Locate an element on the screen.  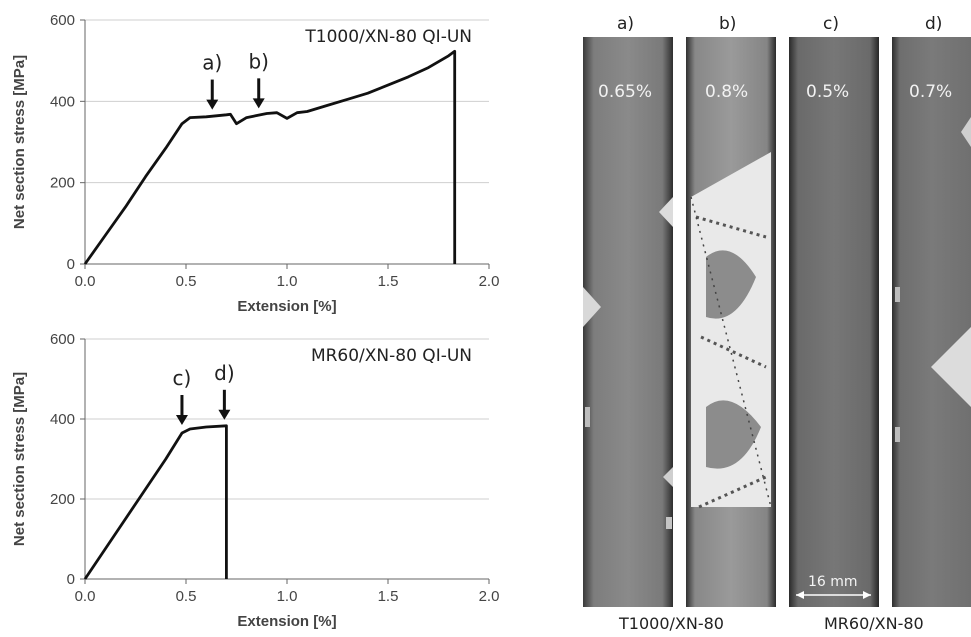
chart2-ytick-label: 0 is located at coordinates (71, 579).